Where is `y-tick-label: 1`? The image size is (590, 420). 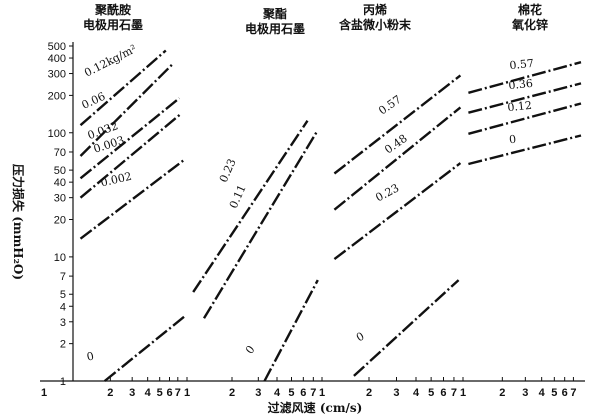
y-tick-label: 1 is located at coordinates (63, 382).